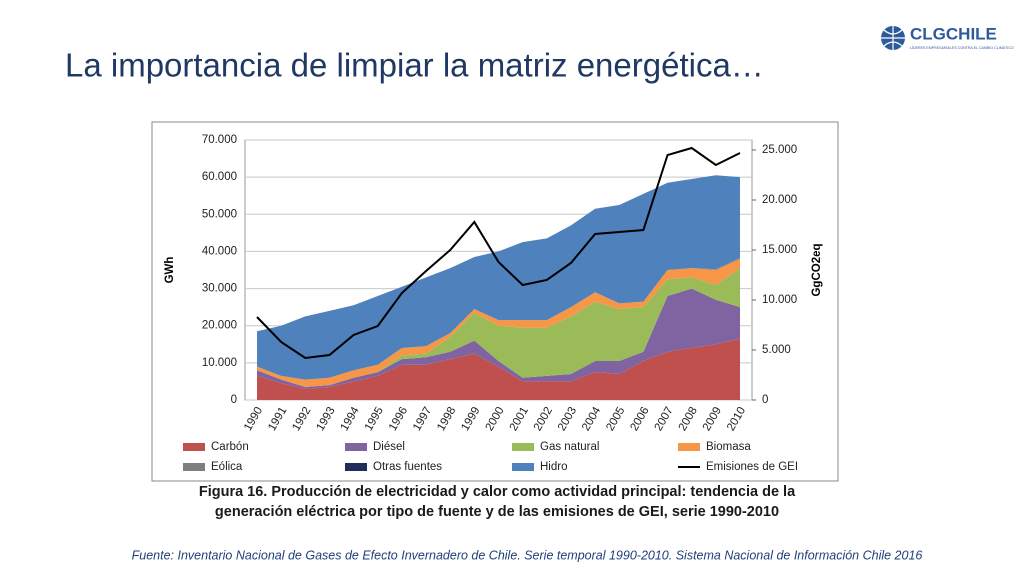 Image resolution: width=1024 pixels, height=581 pixels. I want to click on y2-tick-label: 5.000, so click(776, 350).